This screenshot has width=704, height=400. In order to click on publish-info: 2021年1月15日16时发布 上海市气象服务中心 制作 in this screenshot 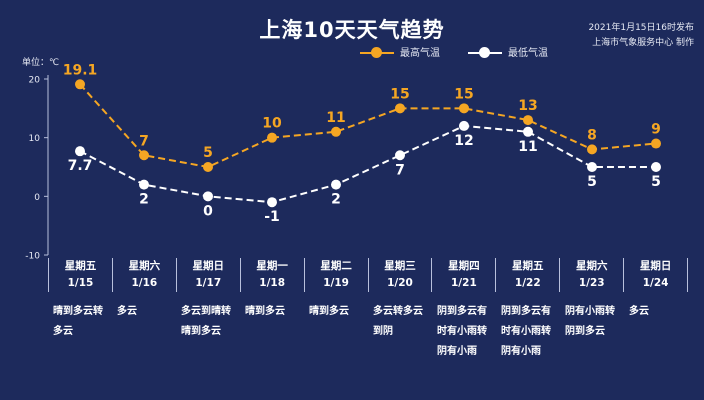, I will do `click(641, 36)`.